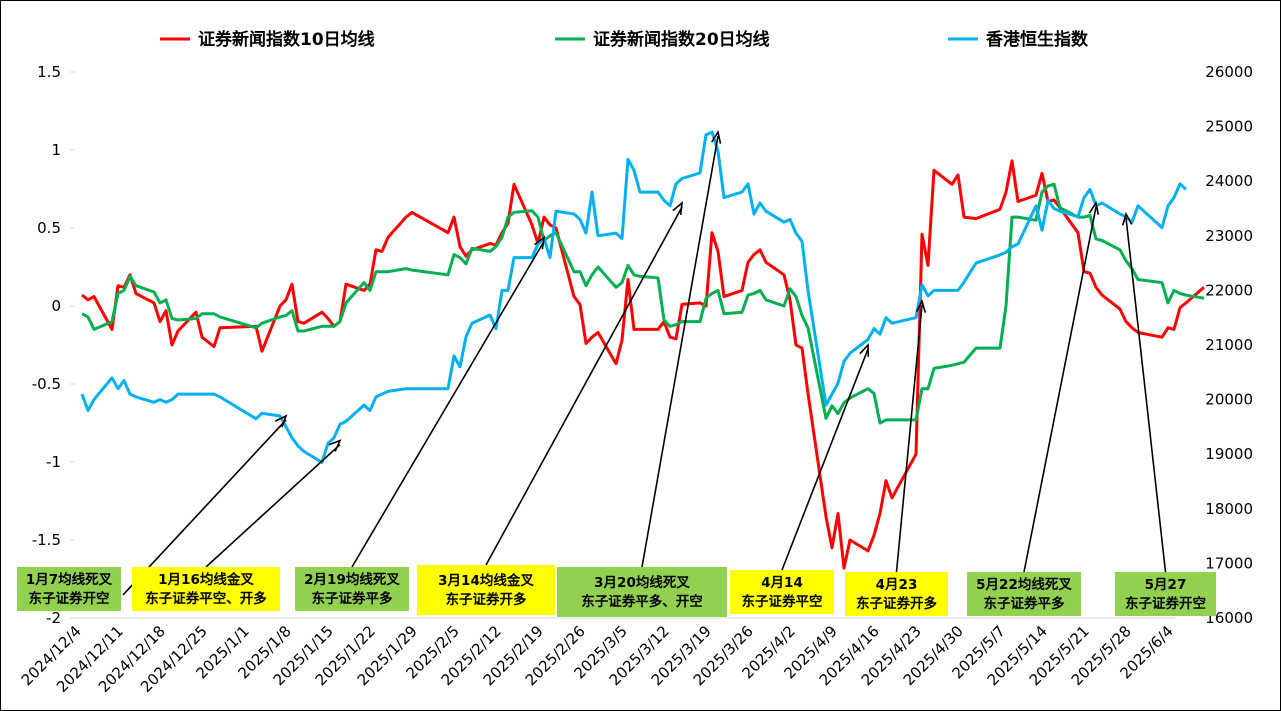  What do you see at coordinates (486, 580) in the screenshot?
I see `annotation-text: 3月14均线金叉` at bounding box center [486, 580].